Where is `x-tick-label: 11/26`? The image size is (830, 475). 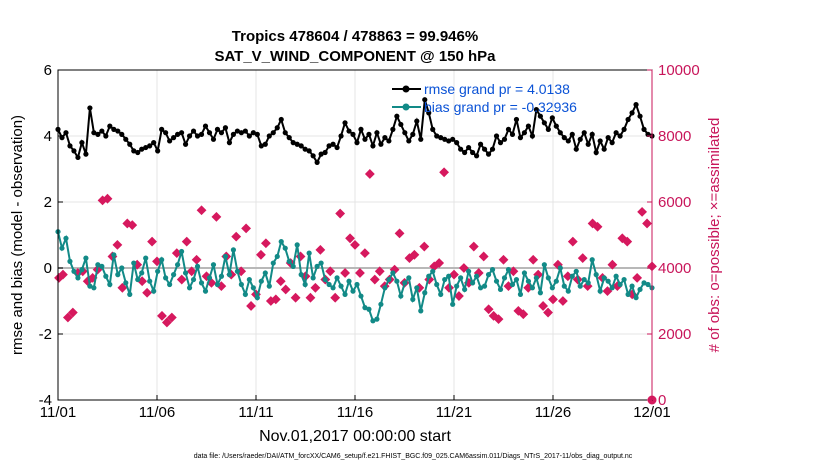 x-tick-label: 11/26 is located at coordinates (553, 412).